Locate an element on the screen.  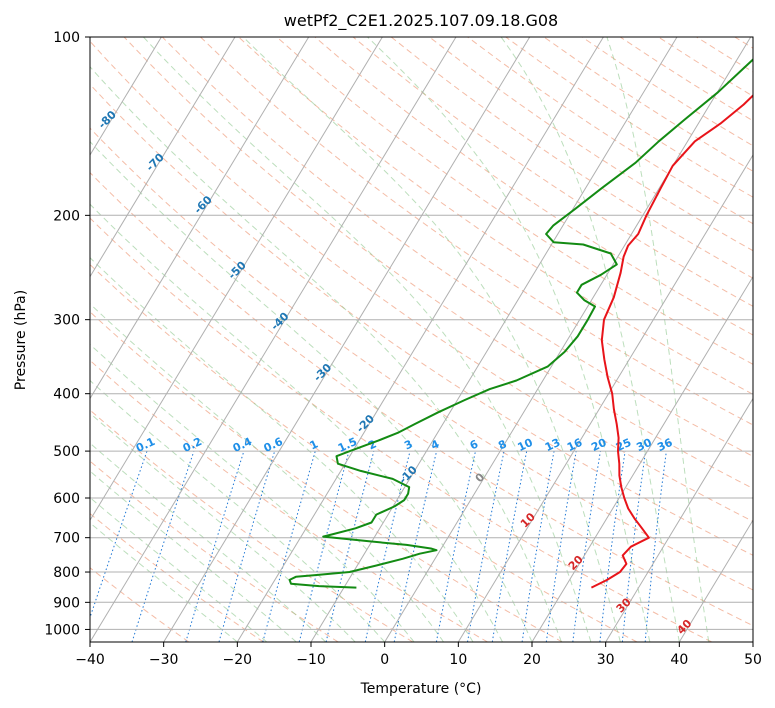
mixing-ratio-label: 0.4 is located at coordinates (242, 445).